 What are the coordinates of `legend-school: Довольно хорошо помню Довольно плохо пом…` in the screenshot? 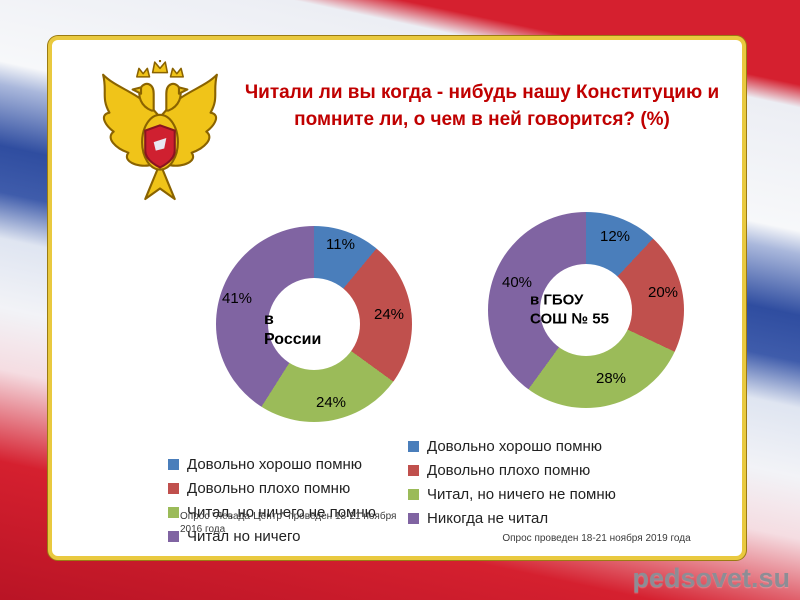 It's located at (553, 486).